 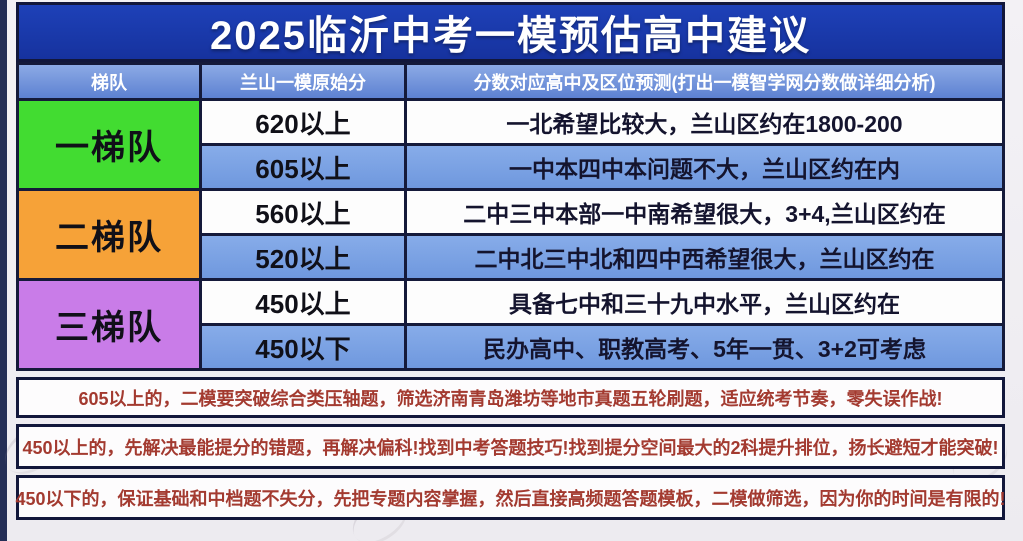 I want to click on score-cell: 620以上, so click(x=303, y=122).